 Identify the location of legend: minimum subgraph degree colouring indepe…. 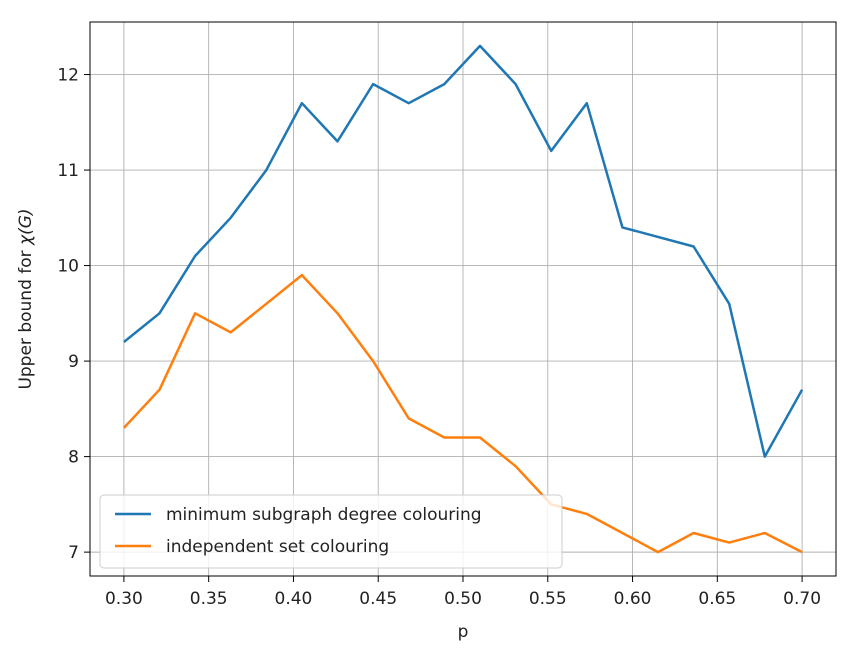
(331, 531).